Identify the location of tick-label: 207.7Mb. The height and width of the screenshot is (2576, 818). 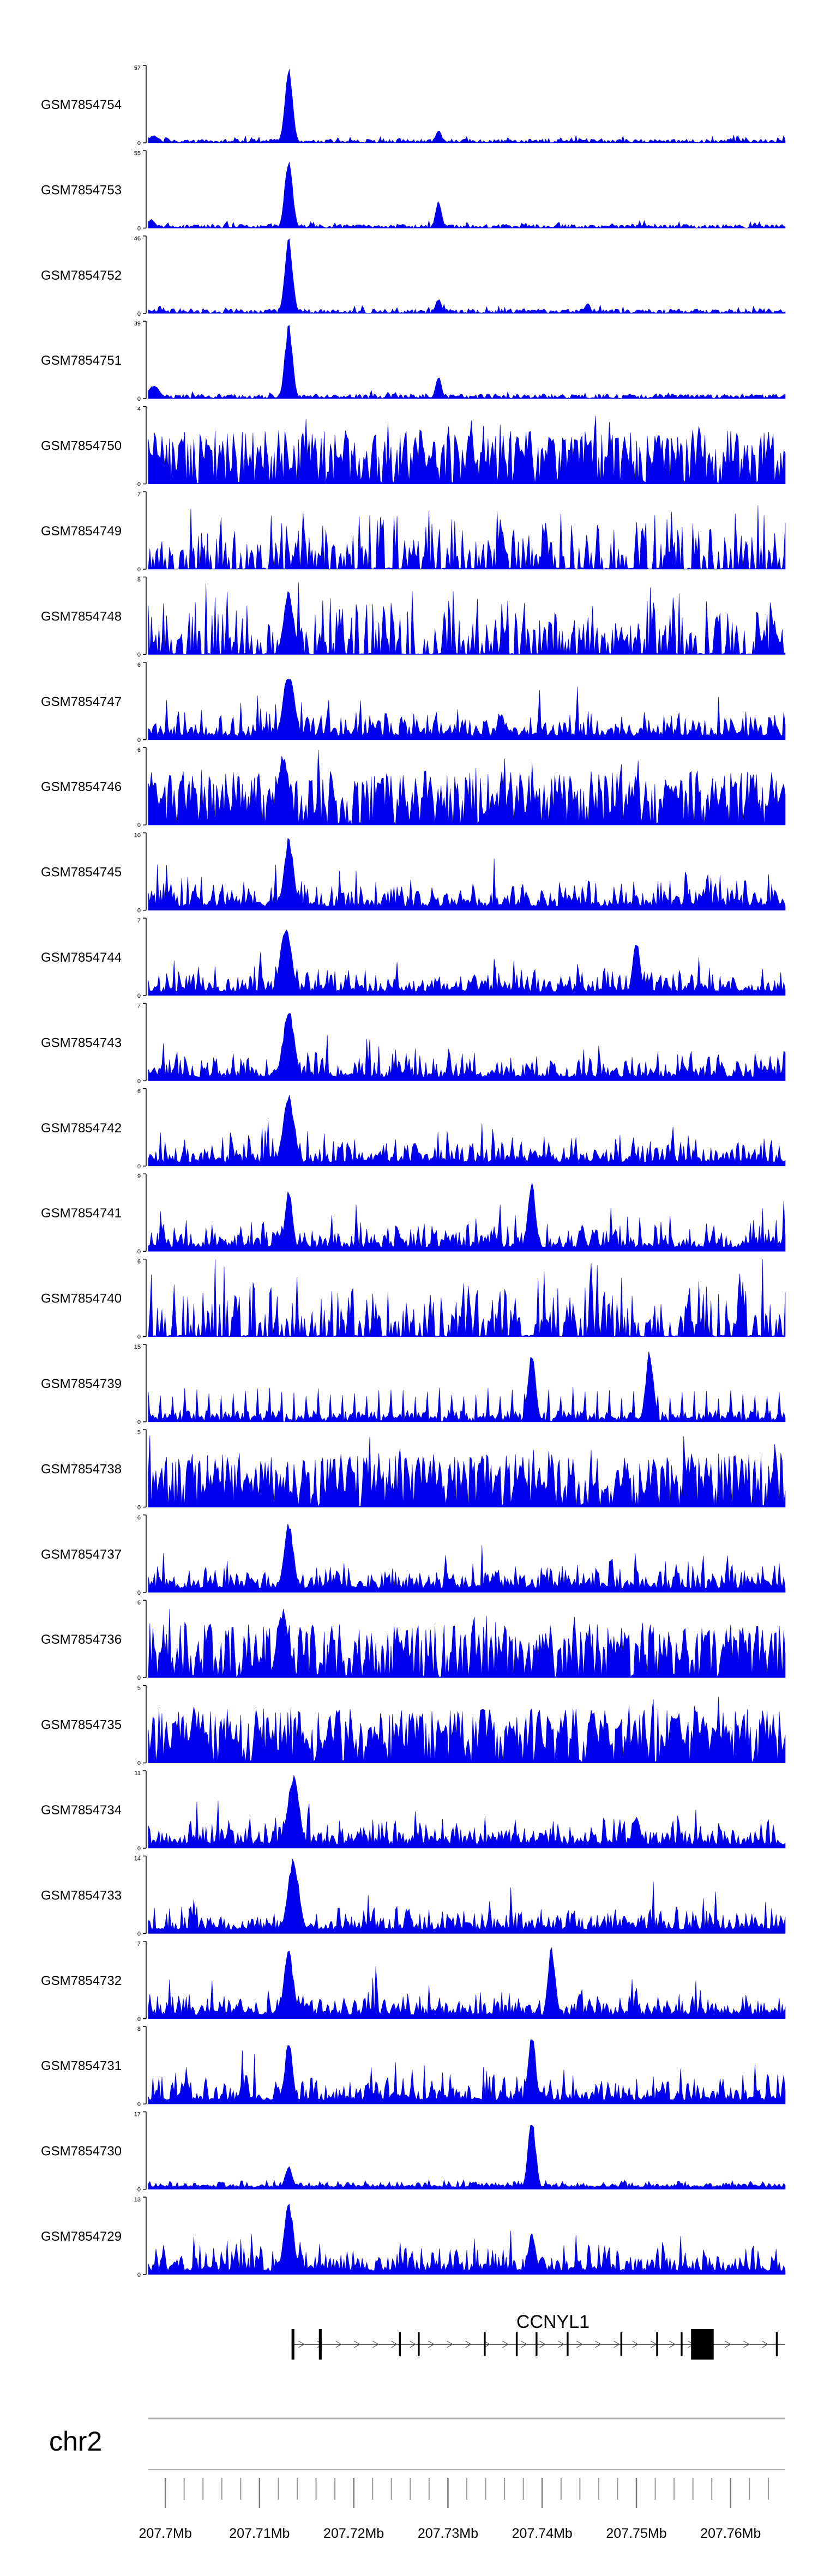
(165, 2534).